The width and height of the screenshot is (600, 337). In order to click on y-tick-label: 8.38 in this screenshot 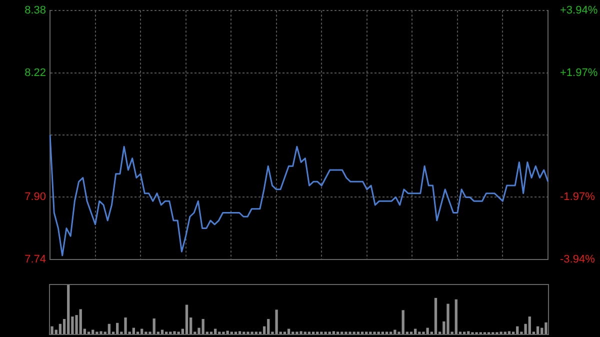, I will do `click(35, 10)`.